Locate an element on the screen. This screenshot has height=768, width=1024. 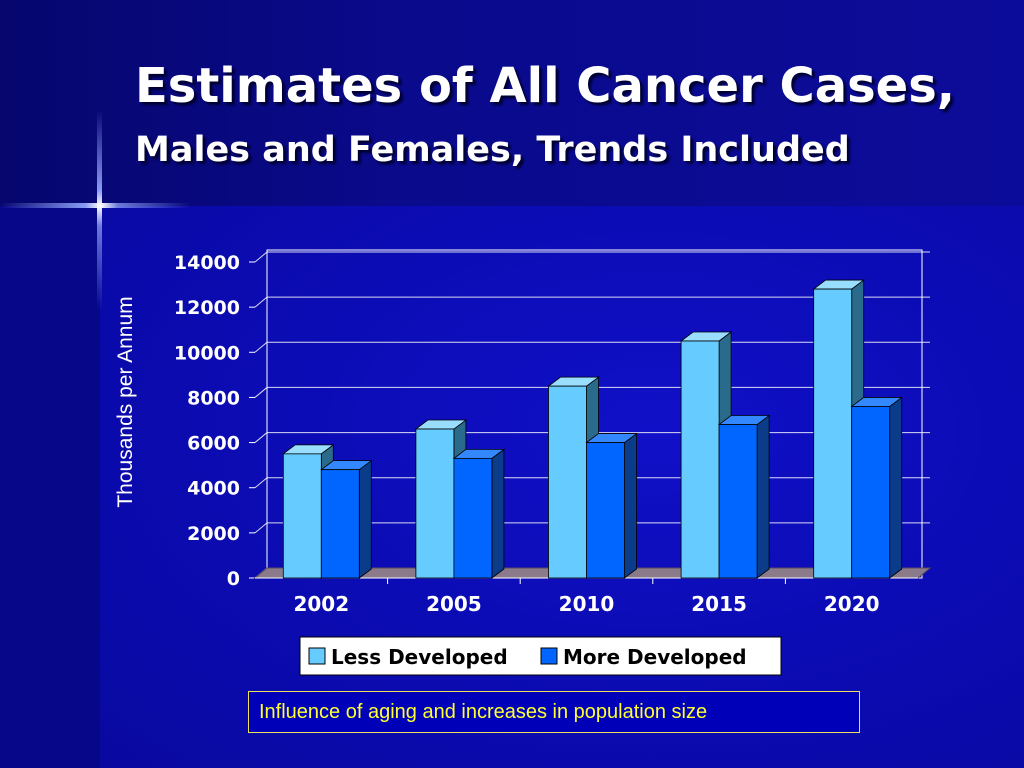
sparkle-star-horizontal is located at coordinates (95, 205).